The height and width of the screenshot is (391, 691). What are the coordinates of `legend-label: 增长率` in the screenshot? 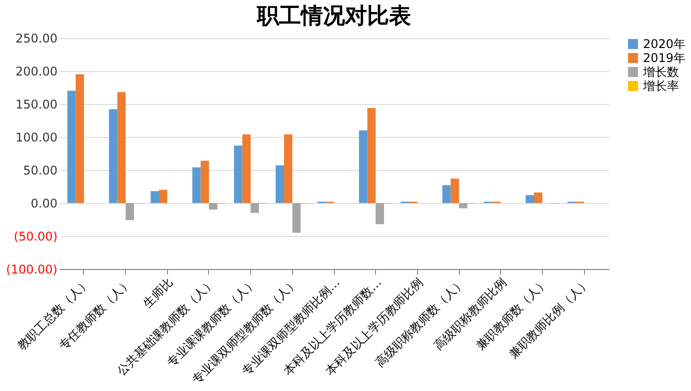 It's located at (660, 86).